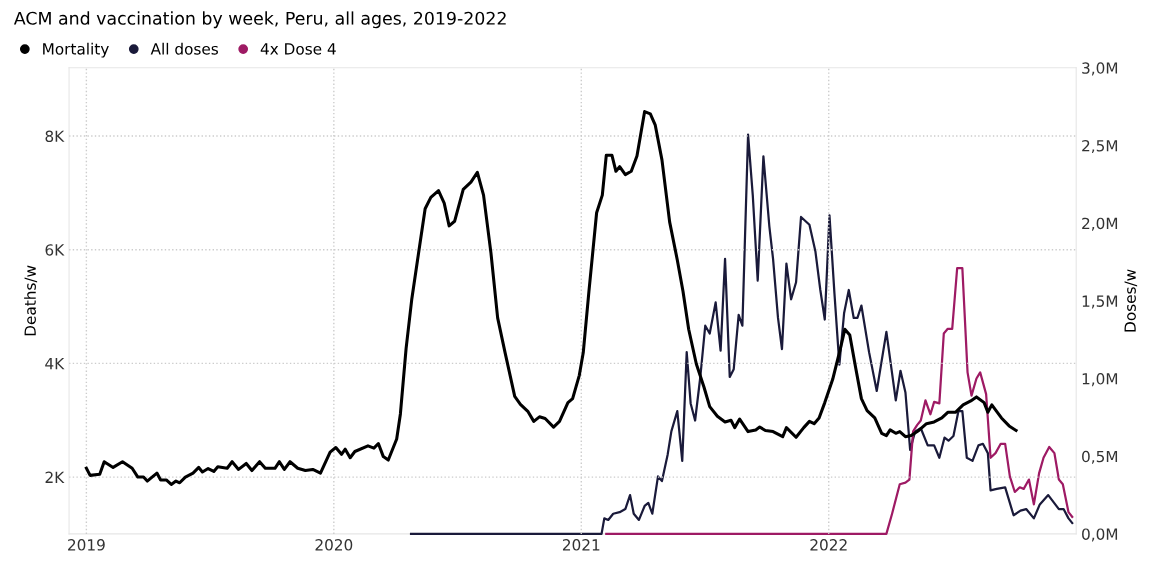 The width and height of the screenshot is (1151, 565). What do you see at coordinates (55, 477) in the screenshot?
I see `y-tick-label: 2K` at bounding box center [55, 477].